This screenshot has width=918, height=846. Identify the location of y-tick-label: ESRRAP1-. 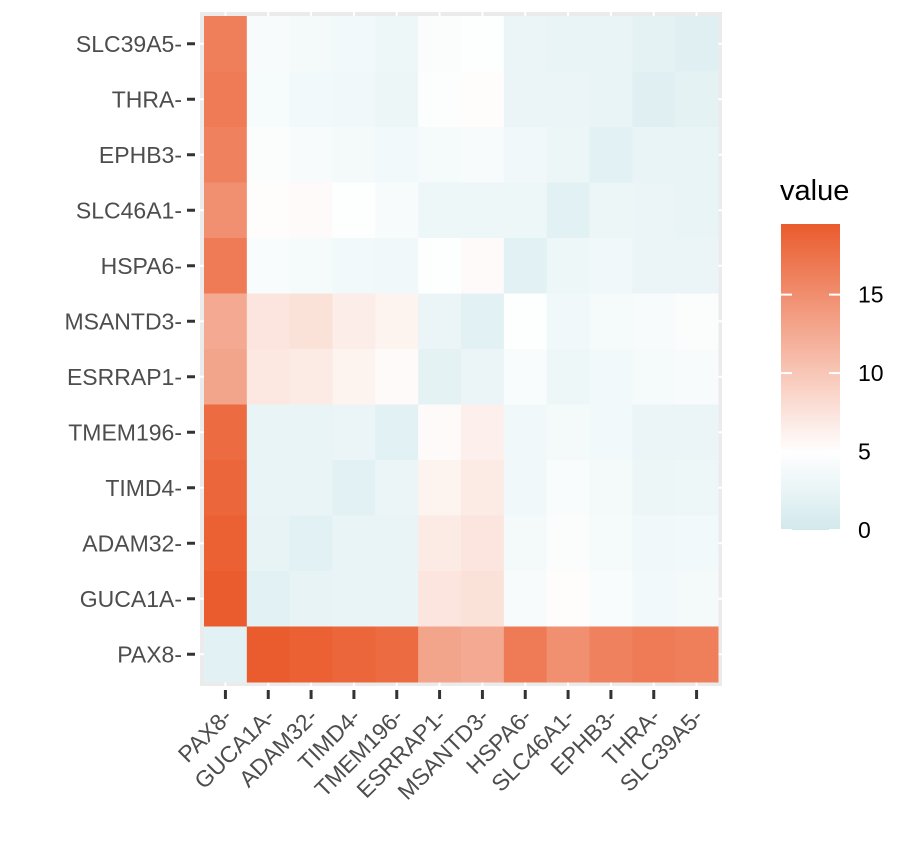
(124, 377).